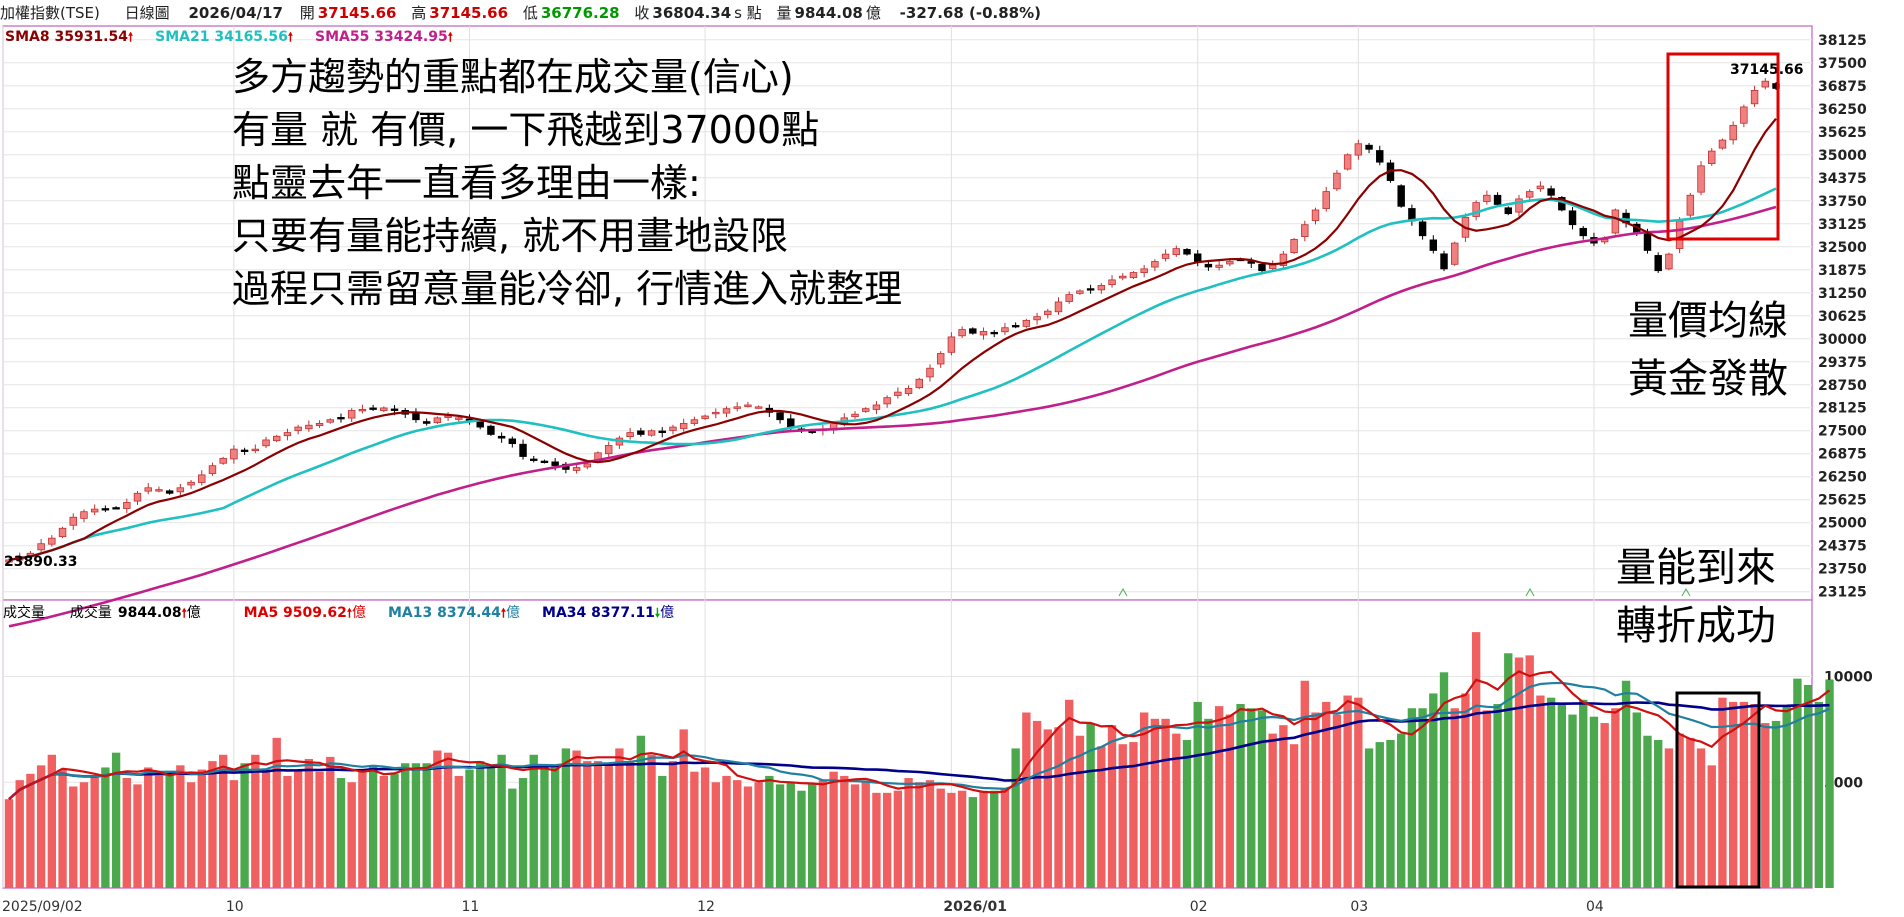  What do you see at coordinates (1842, 225) in the screenshot?
I see `price-tick-label: 33125` at bounding box center [1842, 225].